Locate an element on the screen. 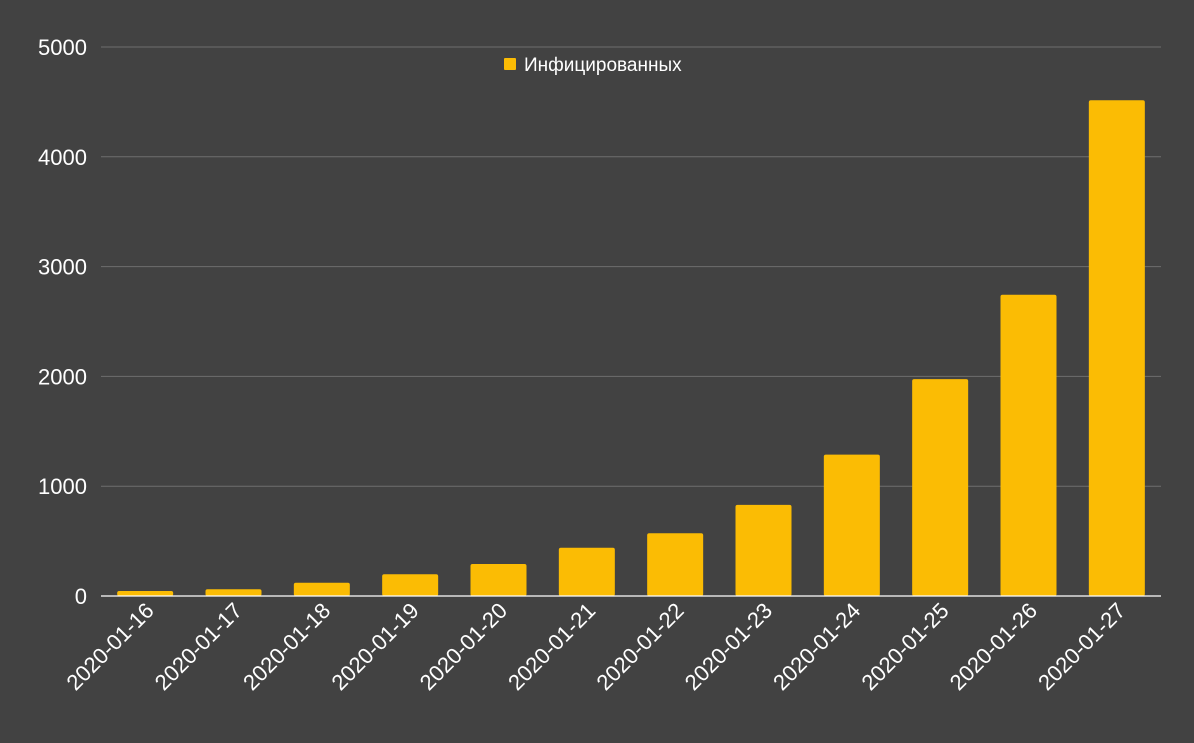  legend: Инфицированных is located at coordinates (593, 65).